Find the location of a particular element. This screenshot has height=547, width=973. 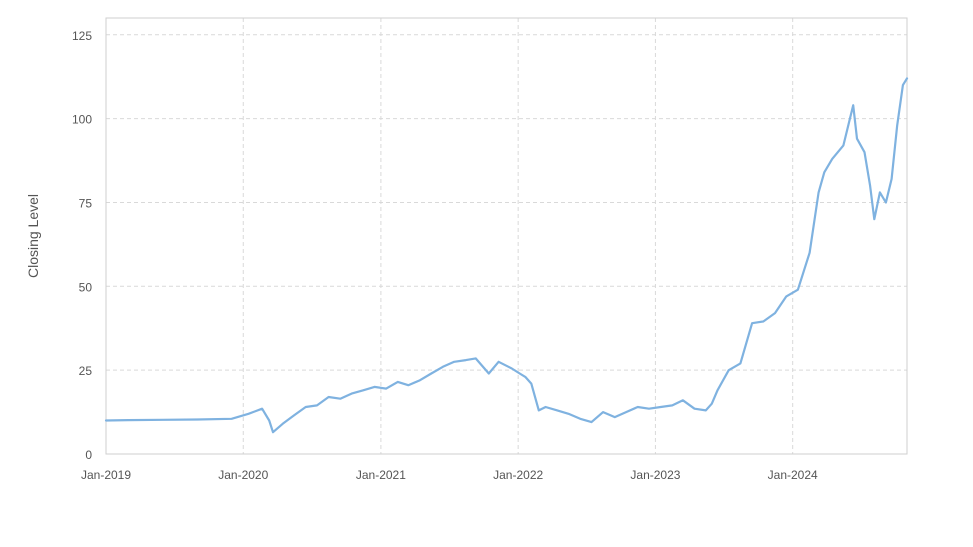

y-tick-label: 125 is located at coordinates (82, 36).